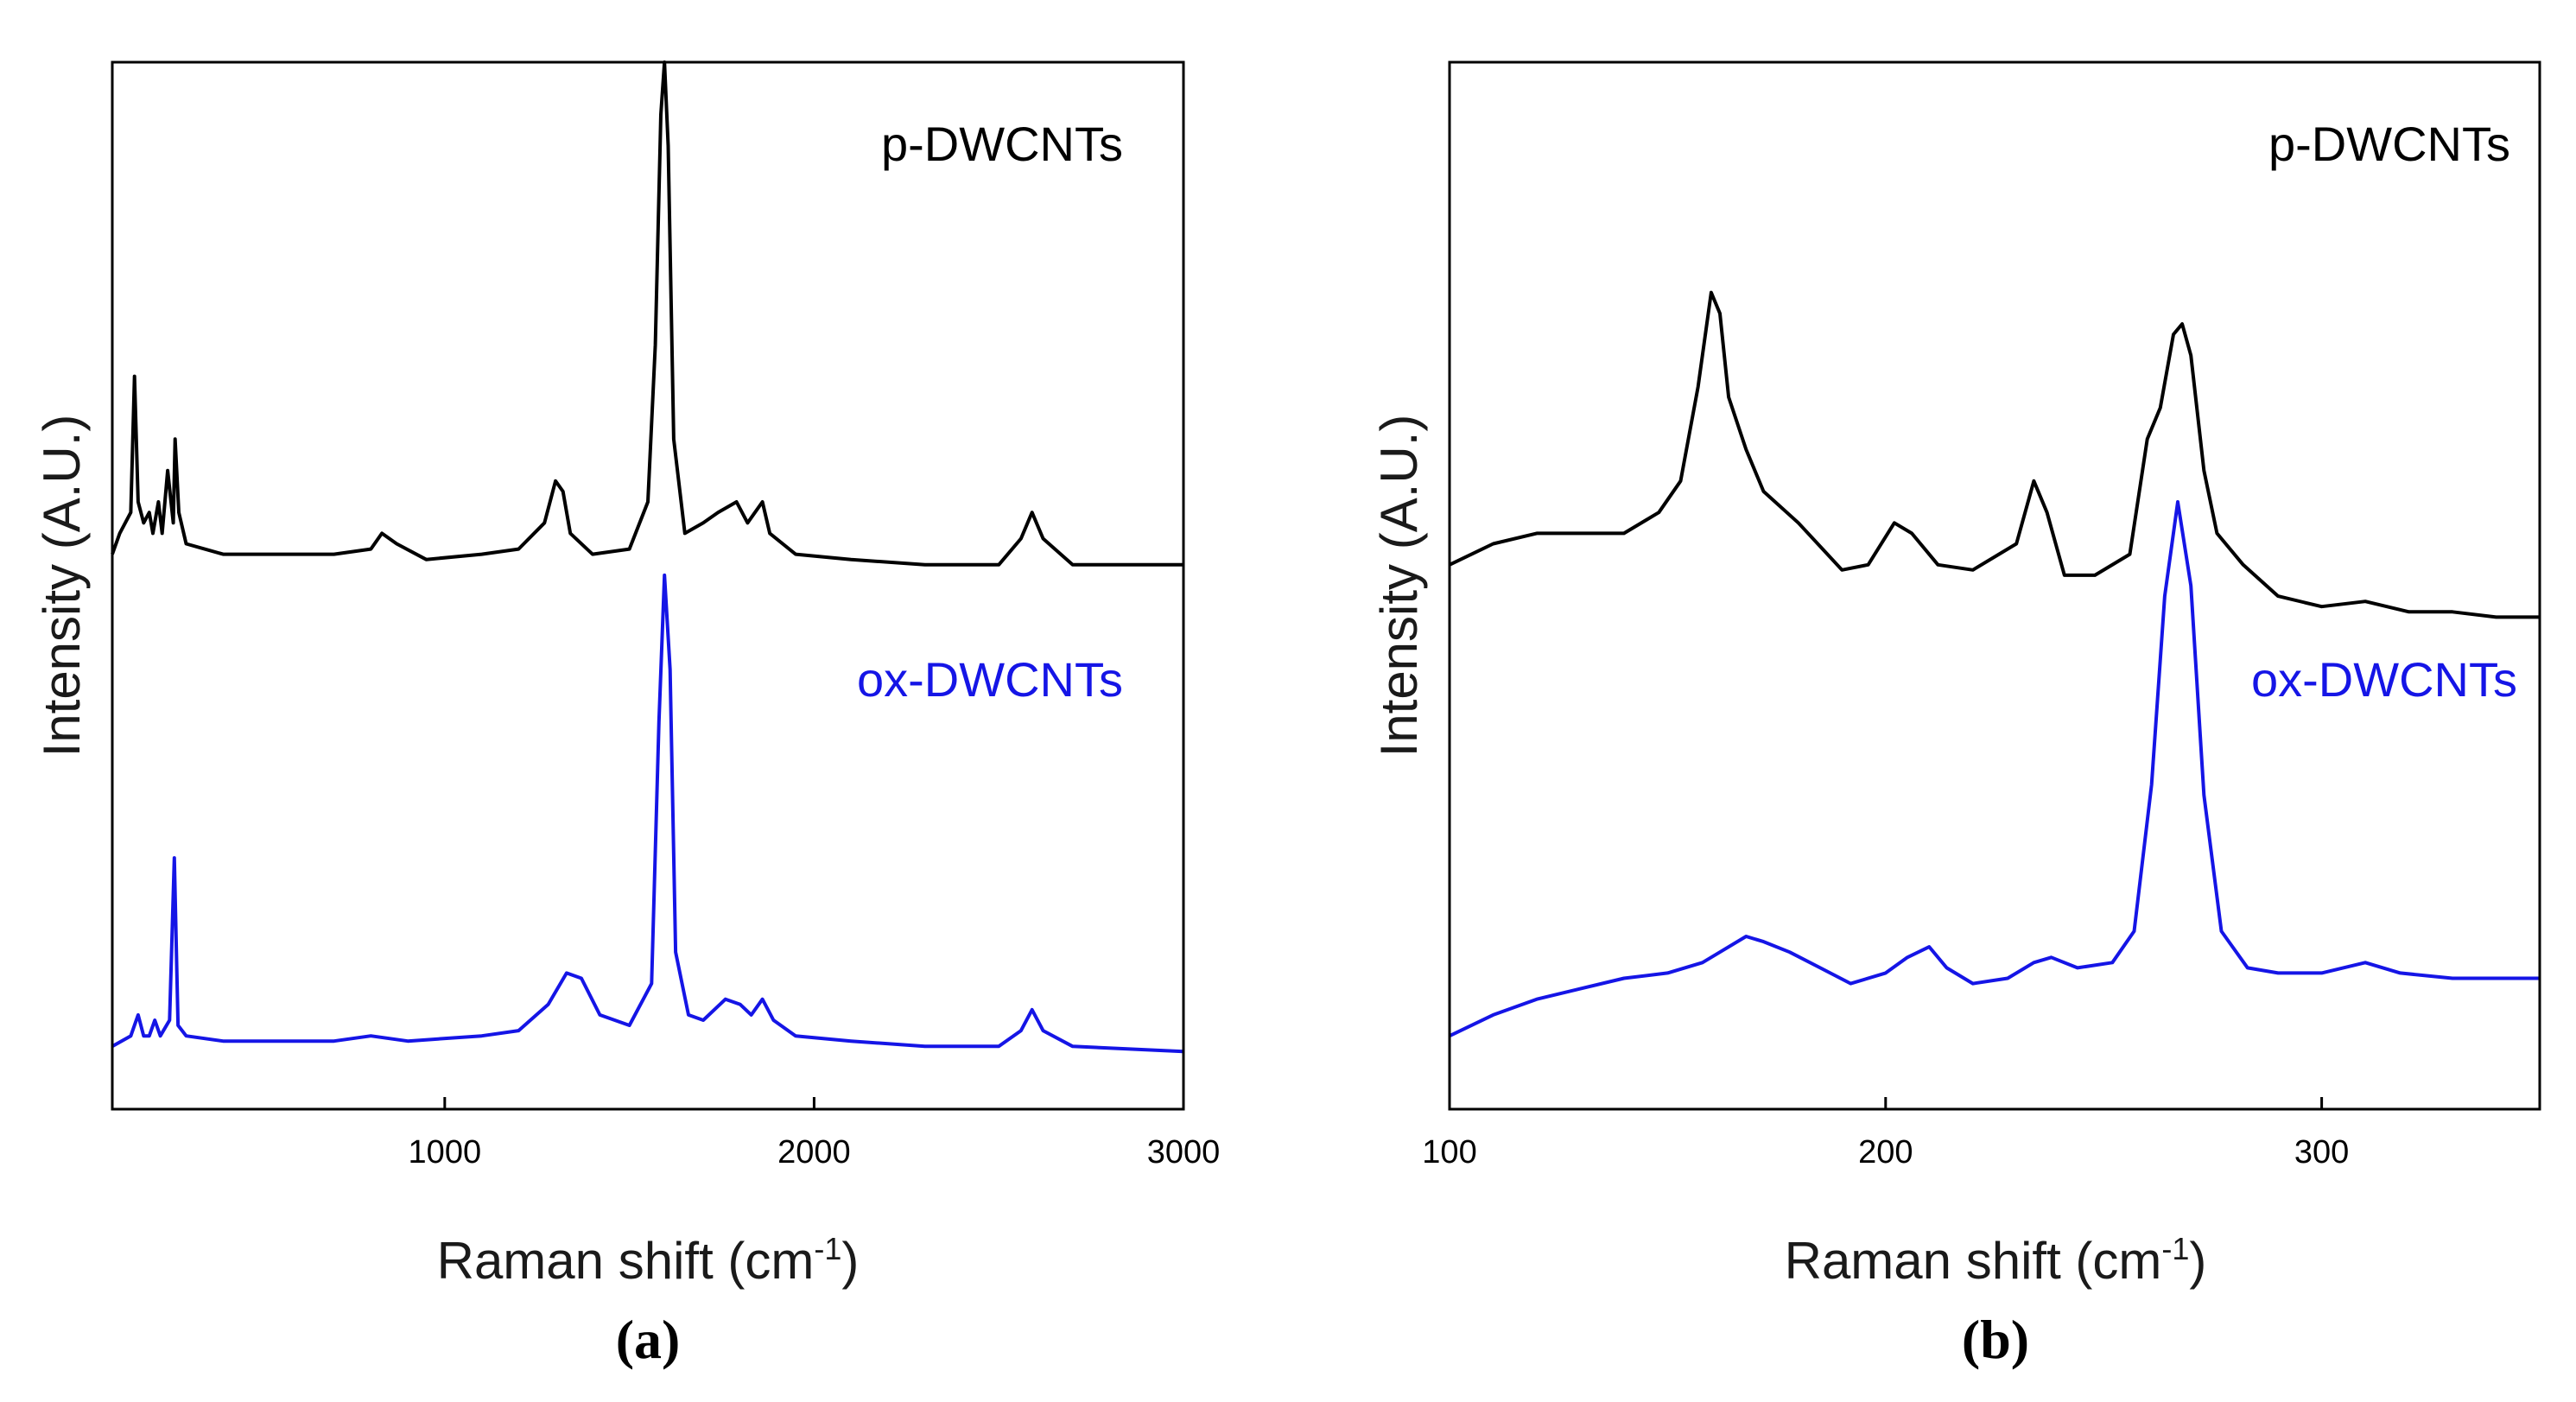  What do you see at coordinates (2389, 144) in the screenshot?
I see `panel-b-legend-p: p-DWCNTs` at bounding box center [2389, 144].